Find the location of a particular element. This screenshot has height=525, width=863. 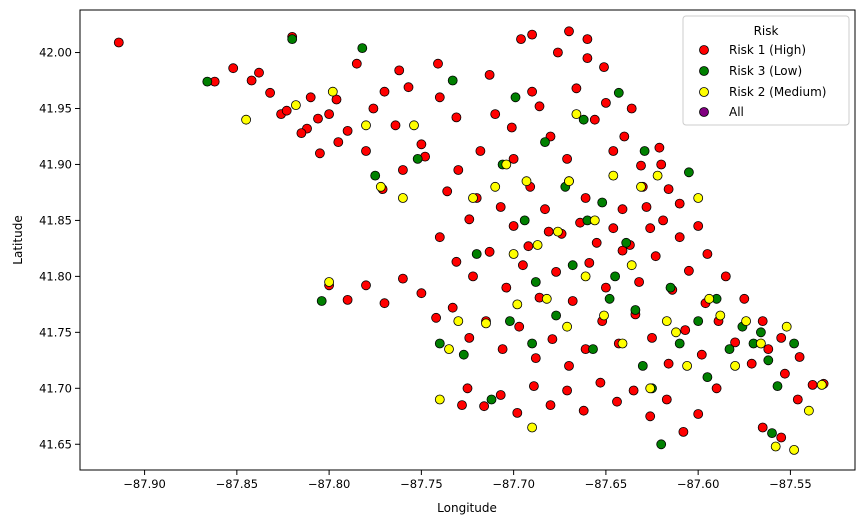

legend-title: Risk is located at coordinates (766, 31).